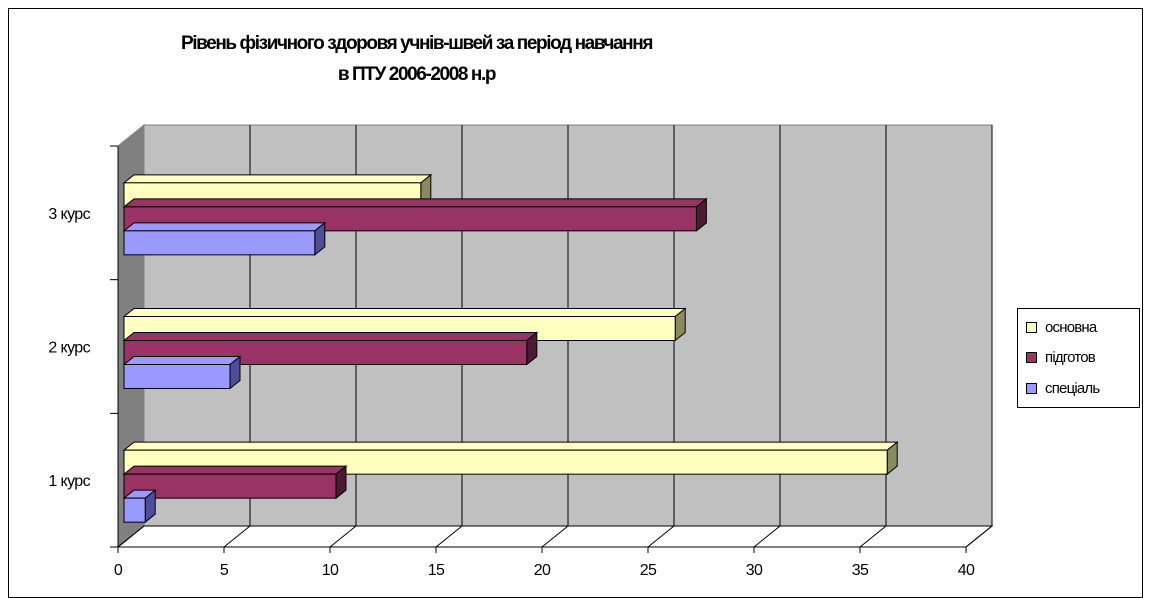 The image size is (1153, 598). What do you see at coordinates (118, 570) in the screenshot?
I see `x-tick-label: 0` at bounding box center [118, 570].